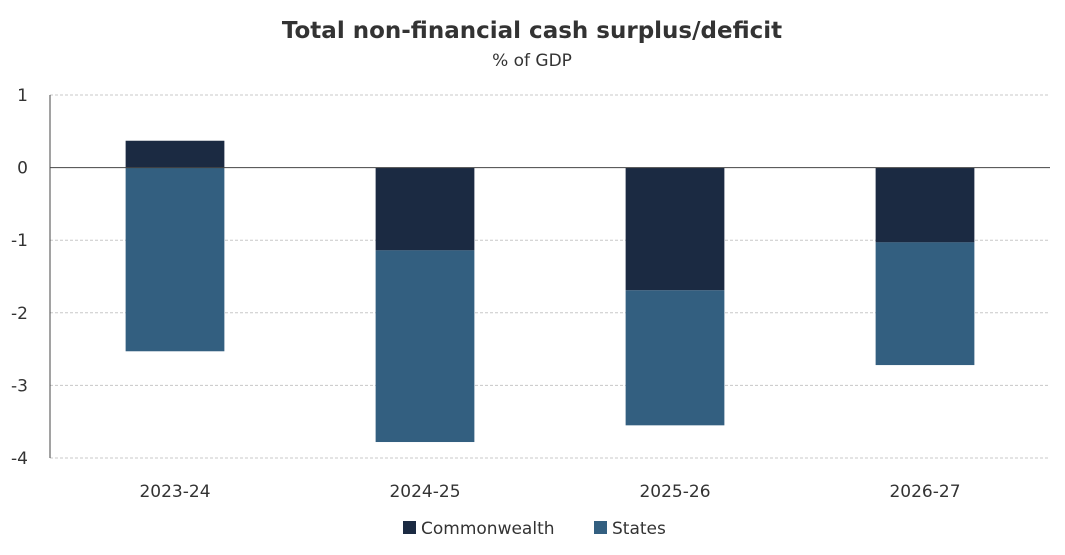  What do you see at coordinates (22, 169) in the screenshot?
I see `y-tick-label: 0` at bounding box center [22, 169].